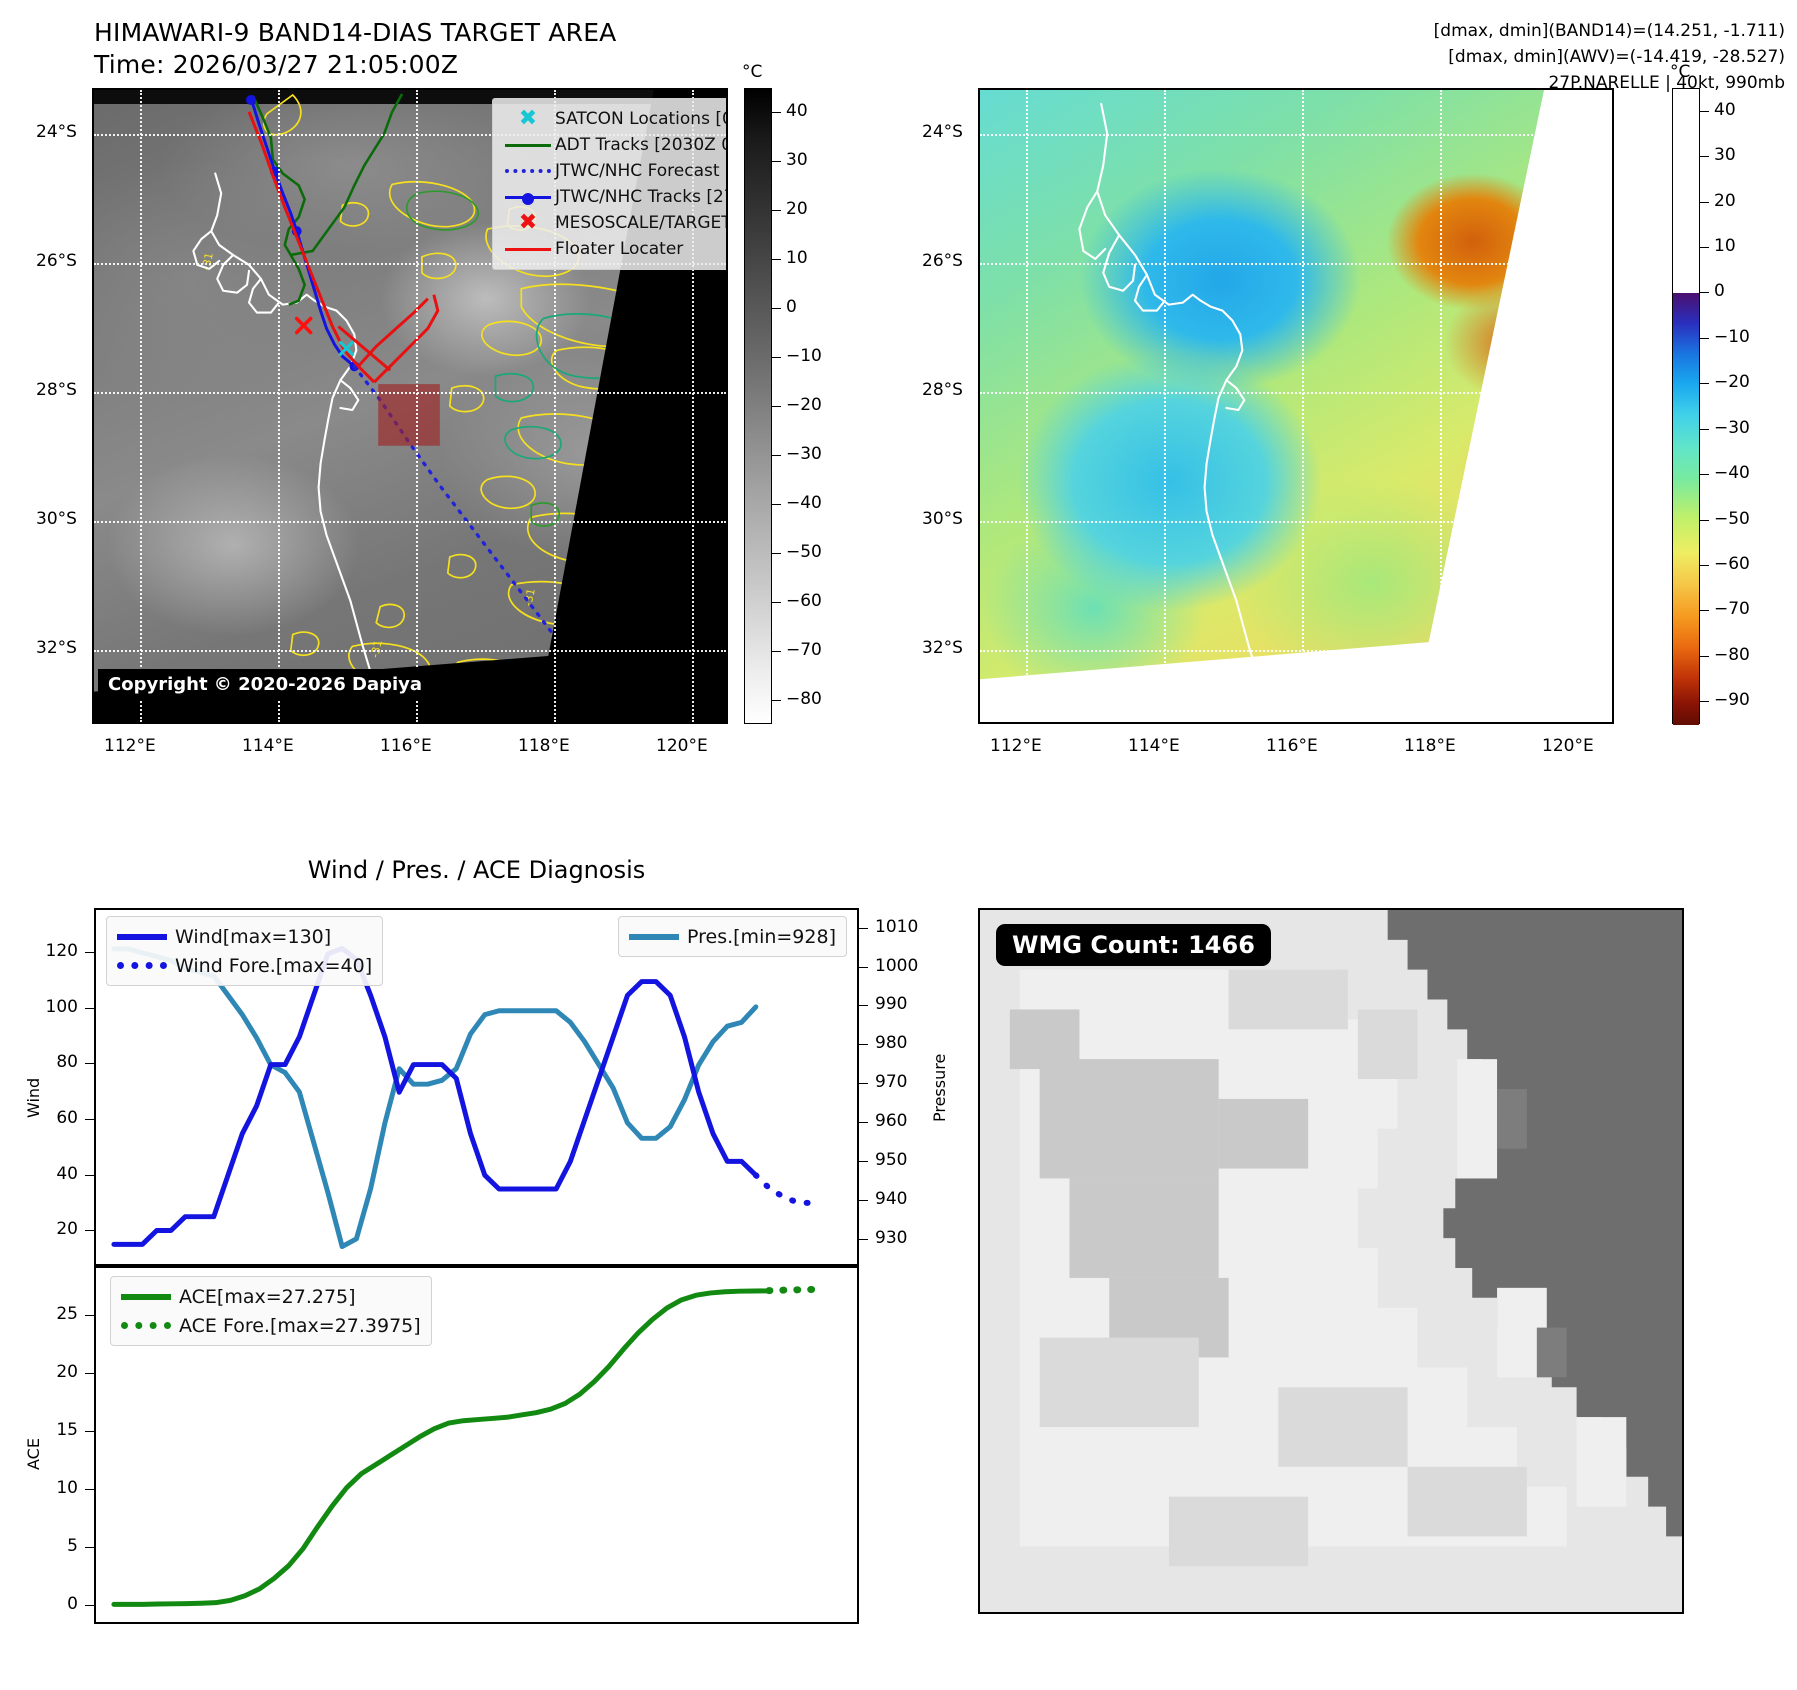 This screenshot has width=1797, height=1690. Describe the element at coordinates (1725, 200) in the screenshot. I see `colorbar-ticklabel: 20` at that location.